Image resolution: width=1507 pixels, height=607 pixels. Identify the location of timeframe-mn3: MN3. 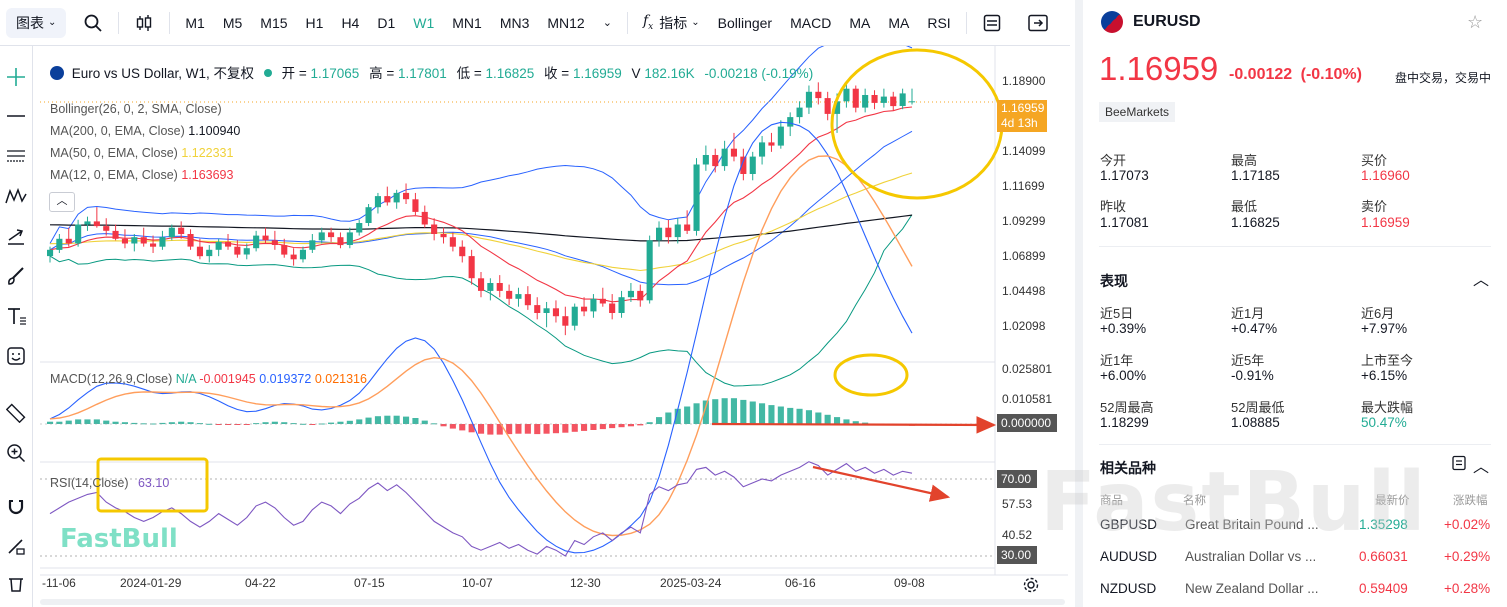
(514, 22).